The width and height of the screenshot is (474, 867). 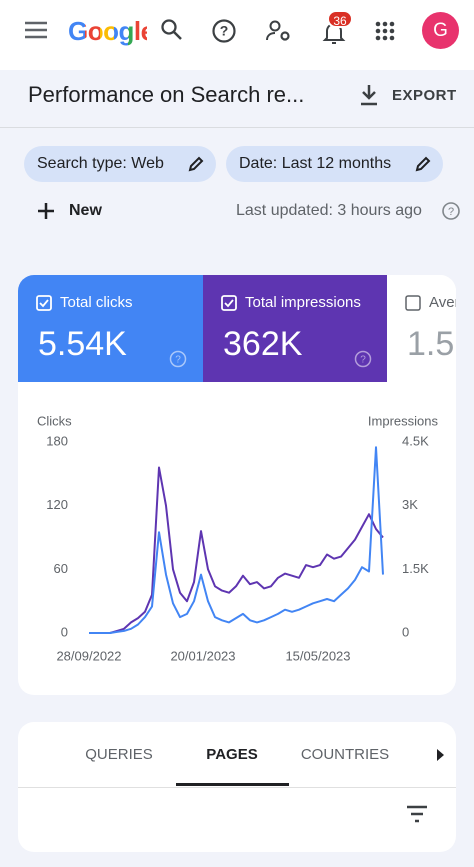 I want to click on top-bar: Google ? 36 G, so click(x=237, y=35).